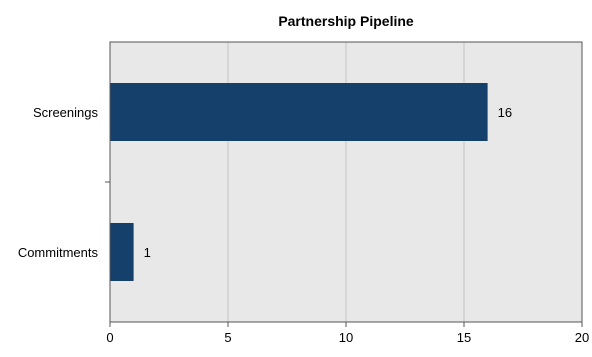  I want to click on y-tick-label: Screenings, so click(66, 112).